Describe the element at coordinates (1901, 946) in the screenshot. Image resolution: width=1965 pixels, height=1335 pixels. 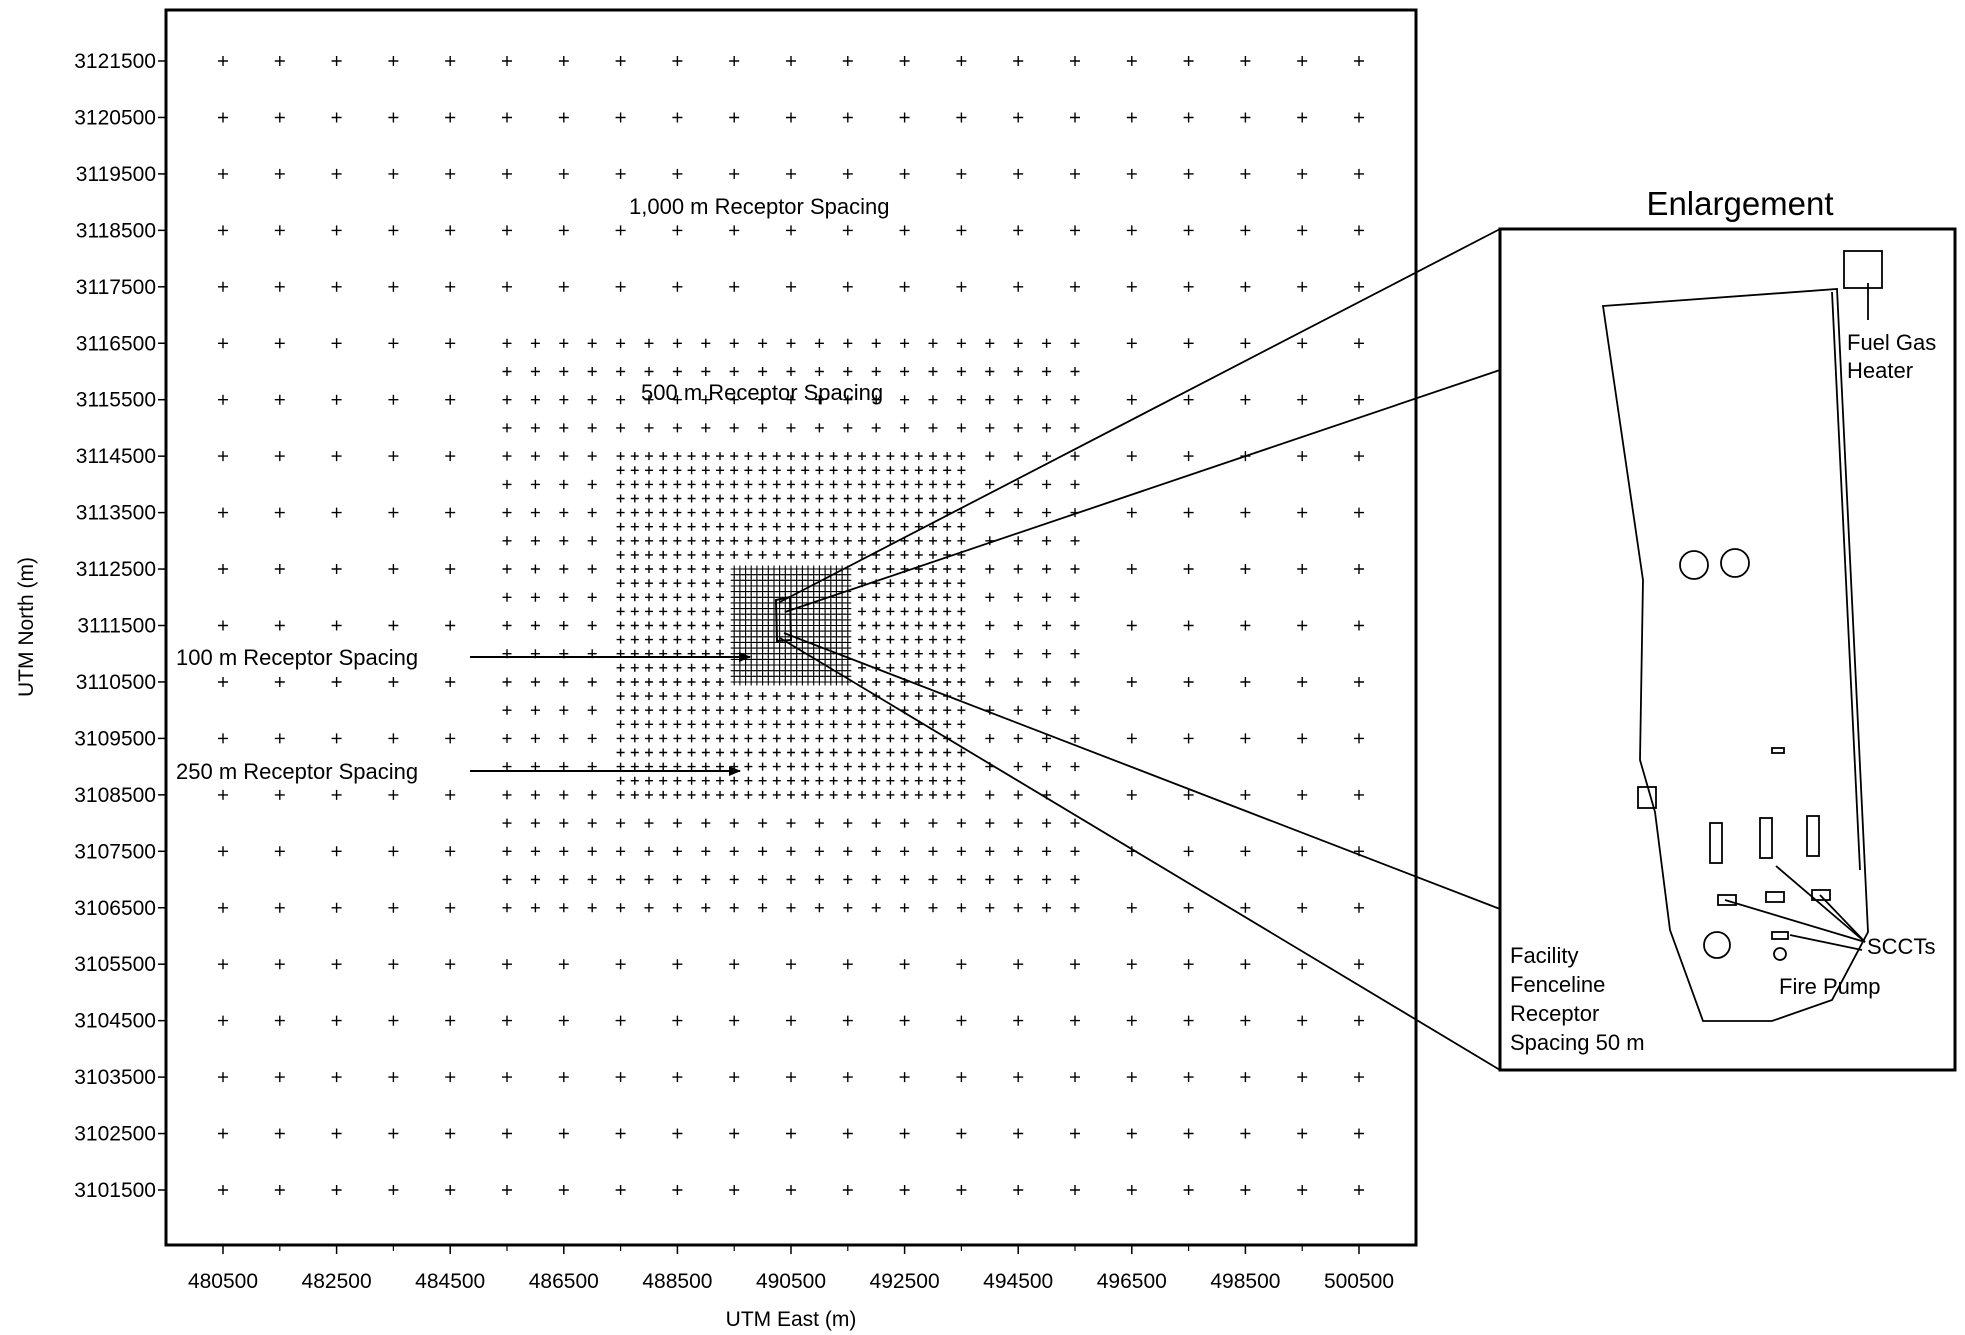
I see `label-sccts: SCCTs` at that location.